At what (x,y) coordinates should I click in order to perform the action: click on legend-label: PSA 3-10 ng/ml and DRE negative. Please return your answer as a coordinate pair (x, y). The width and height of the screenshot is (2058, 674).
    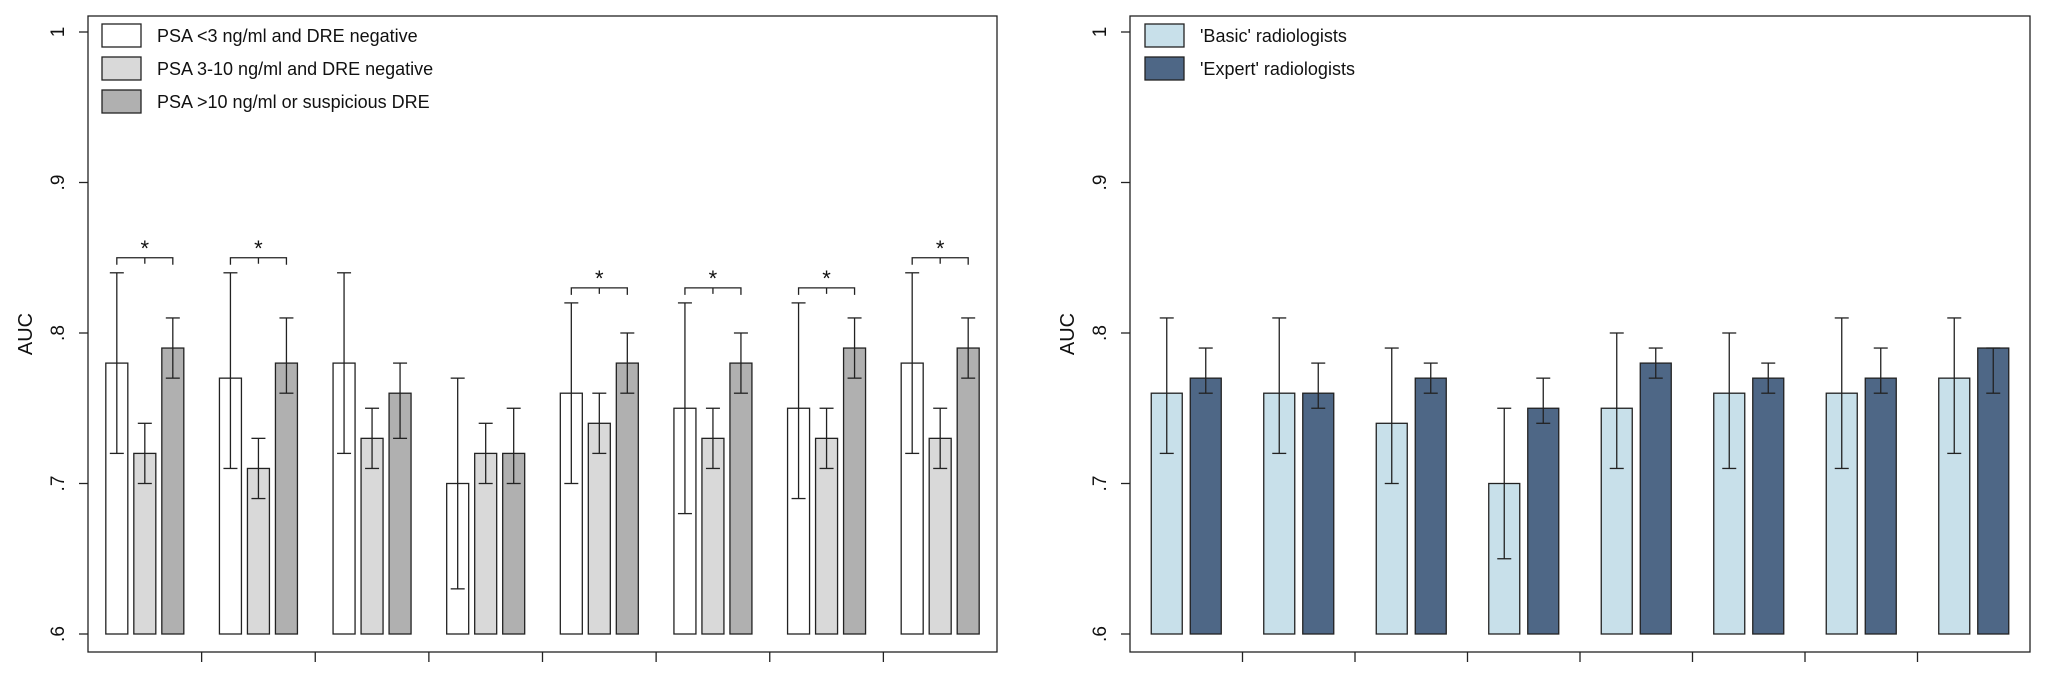
    Looking at the image, I should click on (295, 69).